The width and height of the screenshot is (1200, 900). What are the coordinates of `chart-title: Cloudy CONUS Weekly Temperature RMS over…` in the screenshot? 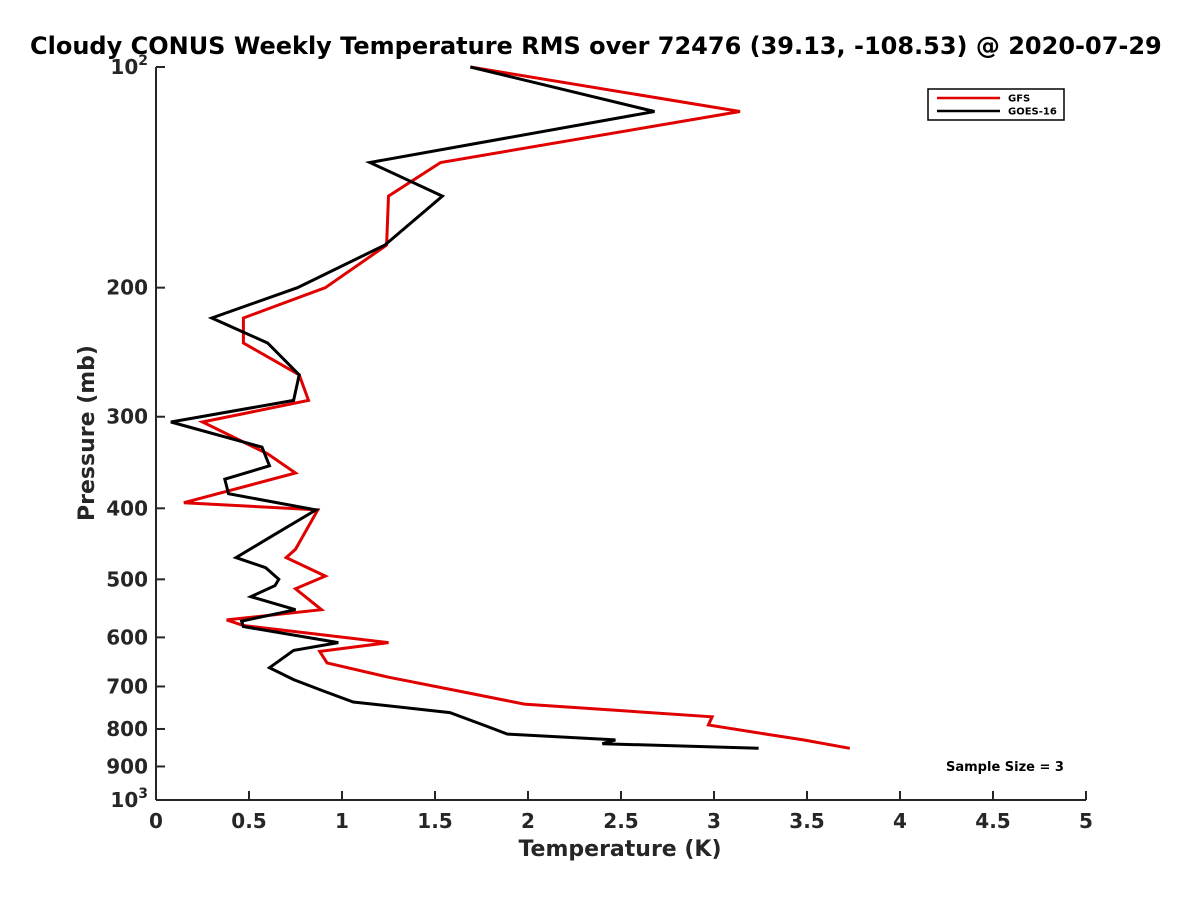 It's located at (596, 46).